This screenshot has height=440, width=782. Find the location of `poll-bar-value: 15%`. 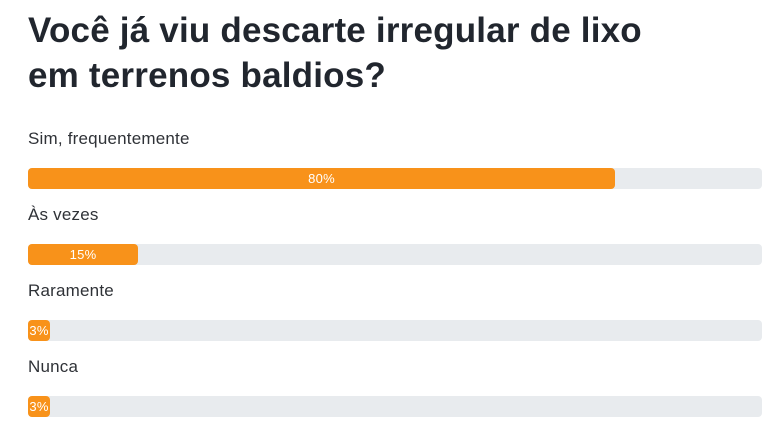

poll-bar-value: 15% is located at coordinates (83, 254).